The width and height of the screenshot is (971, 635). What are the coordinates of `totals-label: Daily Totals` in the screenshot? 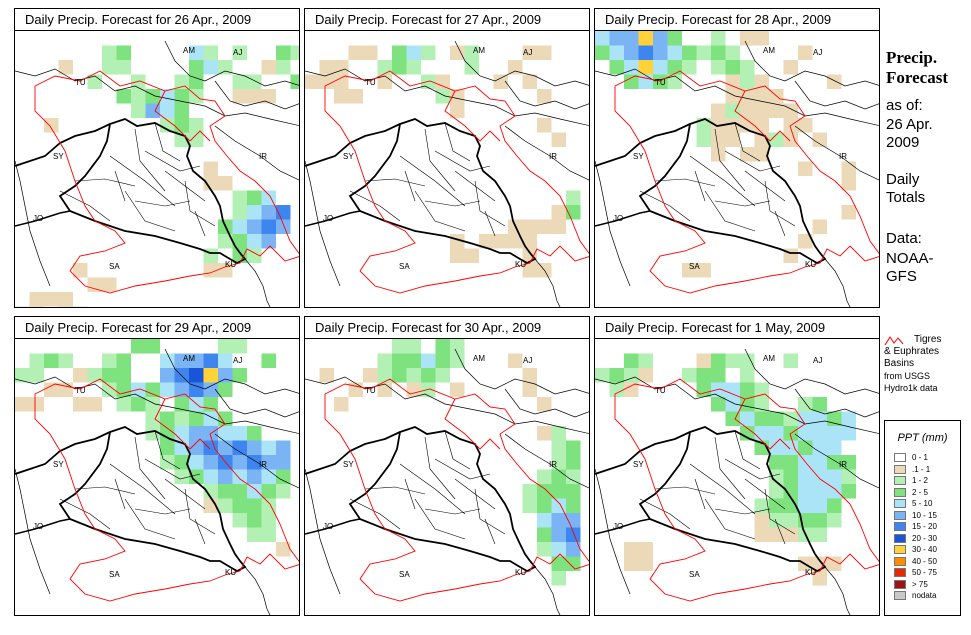 It's located at (906, 188).